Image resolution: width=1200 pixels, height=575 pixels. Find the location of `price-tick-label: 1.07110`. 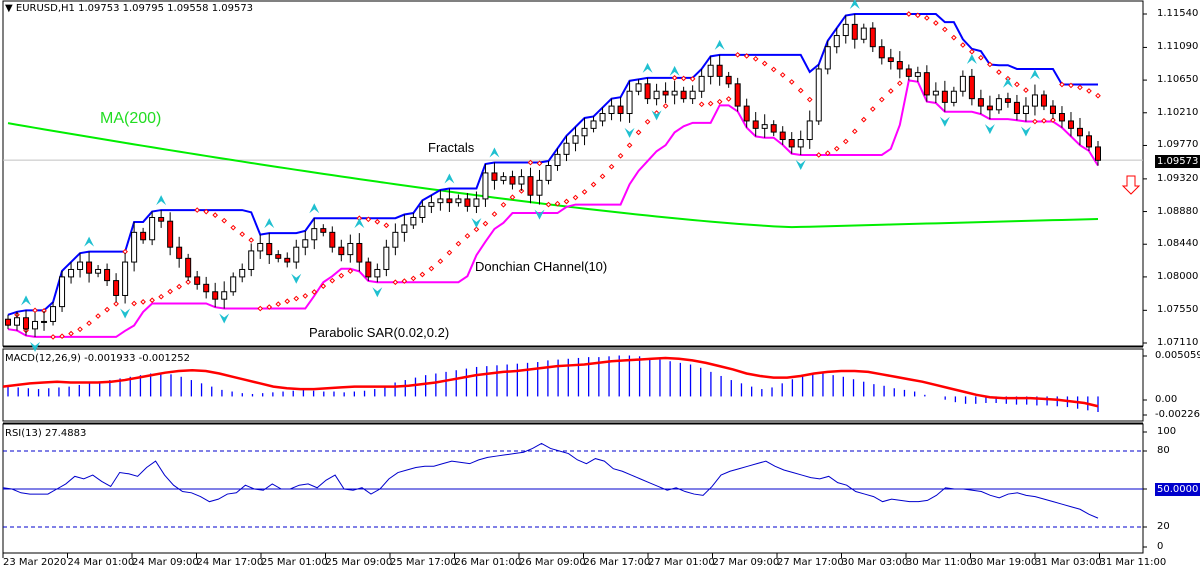

price-tick-label: 1.07110 is located at coordinates (1178, 342).